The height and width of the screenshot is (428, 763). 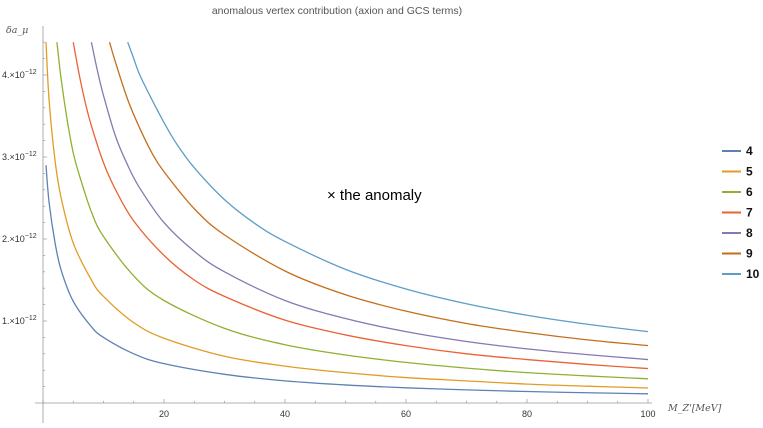 What do you see at coordinates (285, 414) in the screenshot?
I see `x-tick-label: 40` at bounding box center [285, 414].